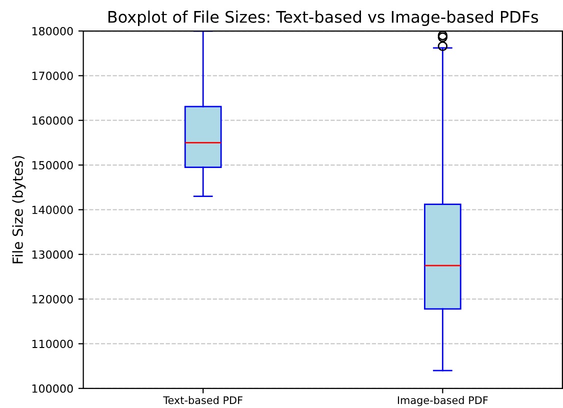 This screenshot has width=563, height=408. Describe the element at coordinates (202, 400) in the screenshot. I see `x-tick-label: Text-based PDF` at that location.